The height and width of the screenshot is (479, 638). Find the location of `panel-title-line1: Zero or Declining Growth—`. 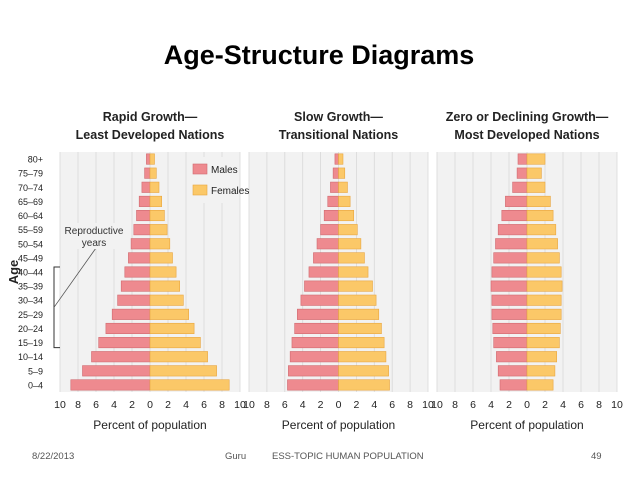

panel-title-line1: Zero or Declining Growth— is located at coordinates (527, 117).